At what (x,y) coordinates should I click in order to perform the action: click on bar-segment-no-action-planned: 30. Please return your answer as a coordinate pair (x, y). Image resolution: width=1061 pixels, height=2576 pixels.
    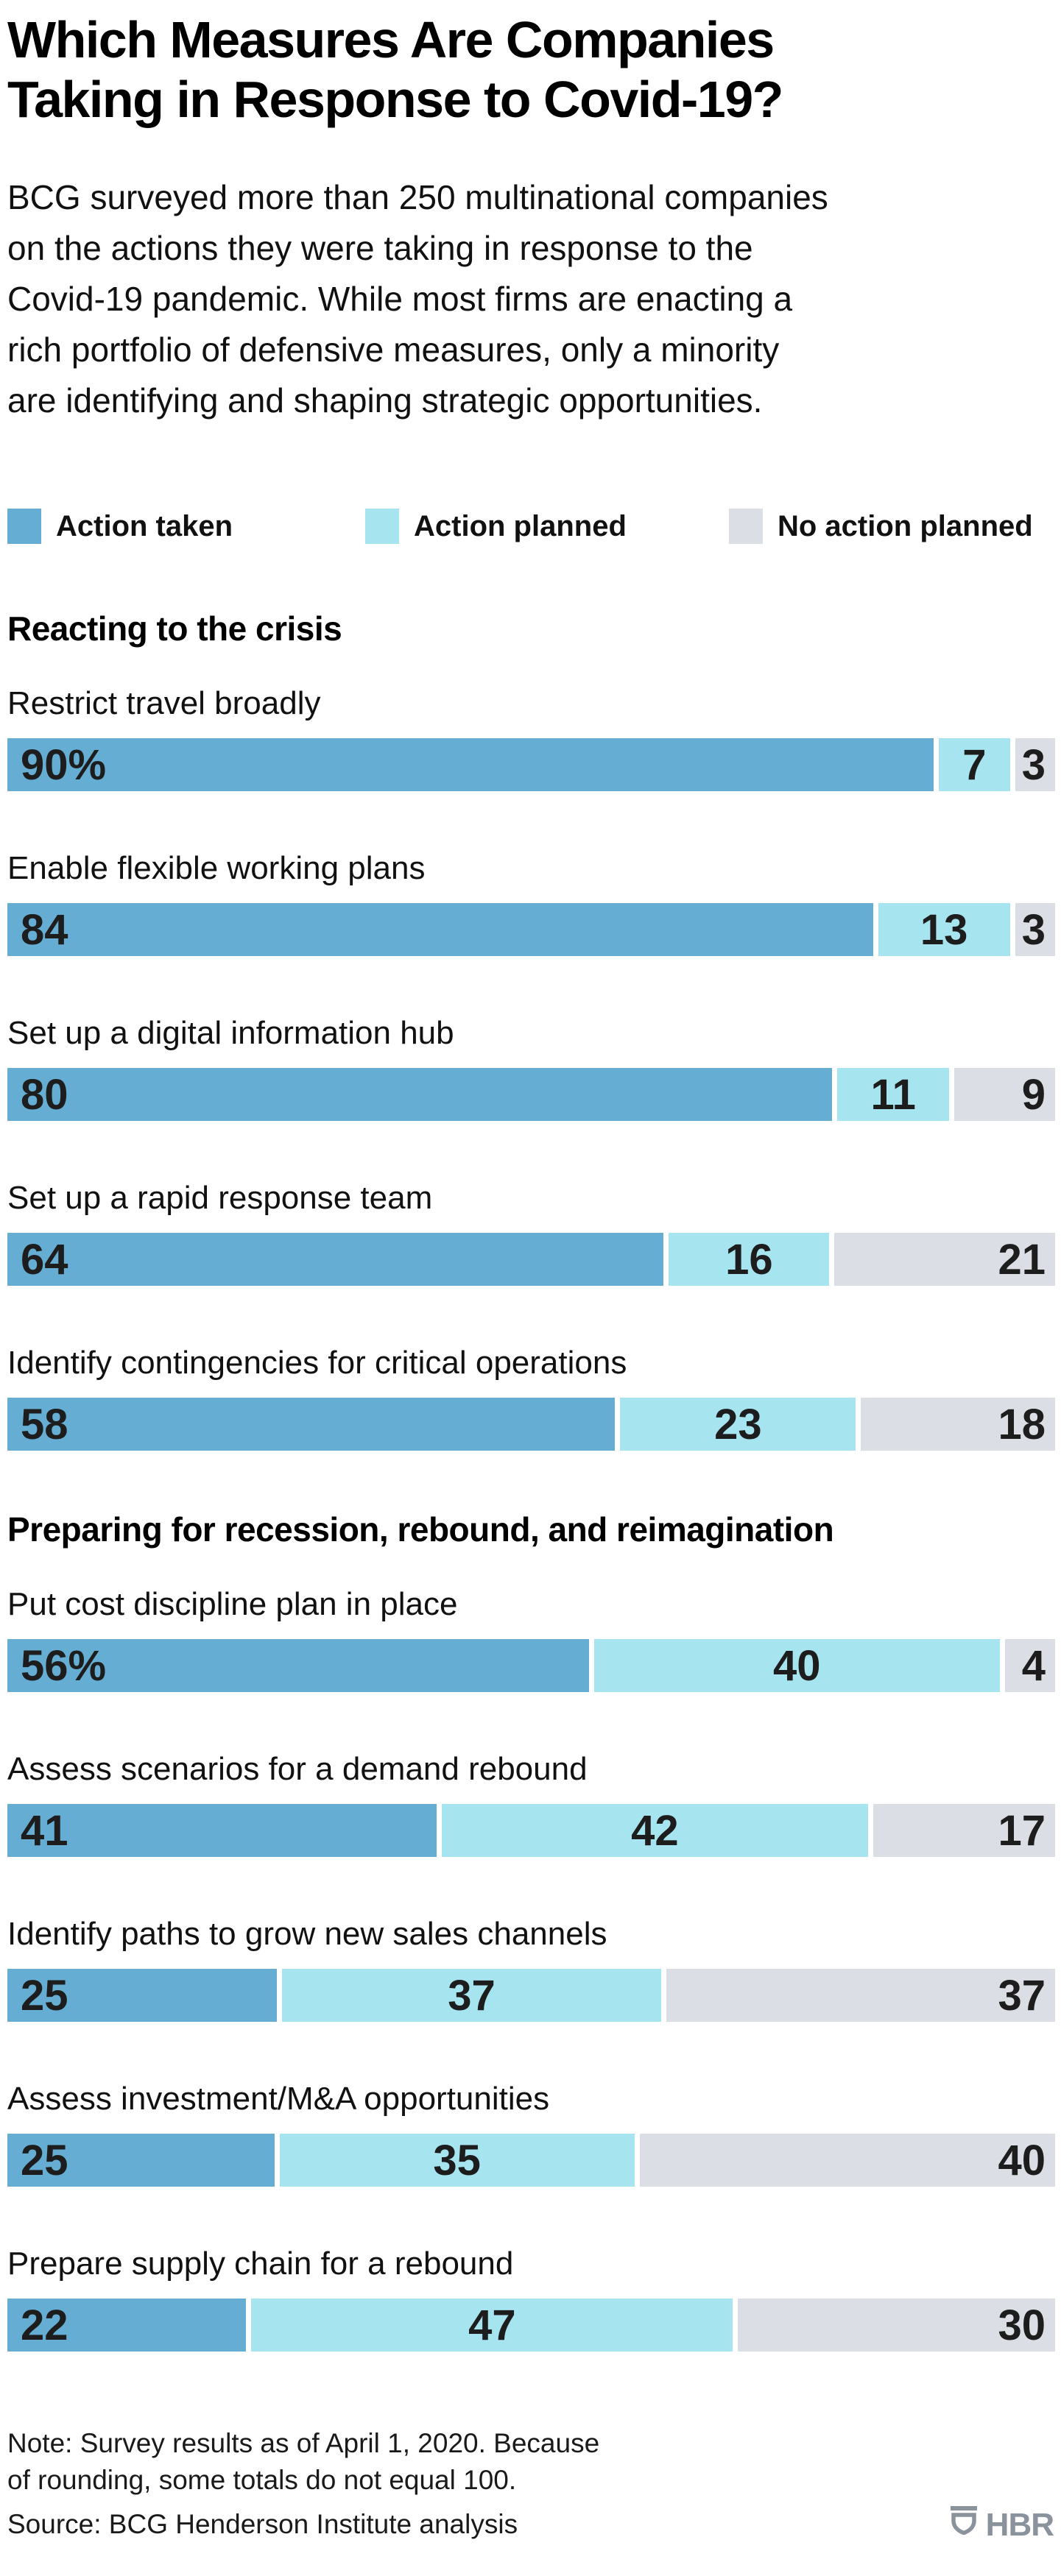
    Looking at the image, I should click on (897, 2325).